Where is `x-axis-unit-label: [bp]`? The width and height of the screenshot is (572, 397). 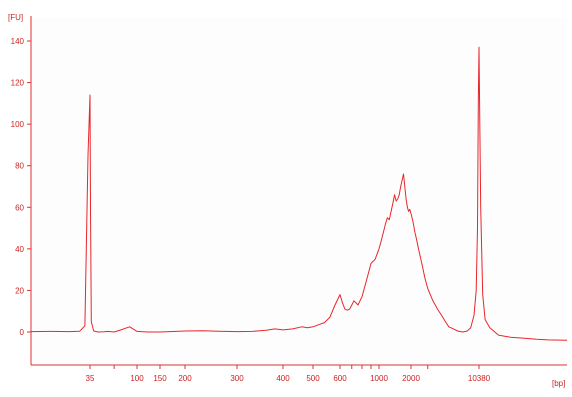 x-axis-unit-label: [bp] is located at coordinates (558, 383).